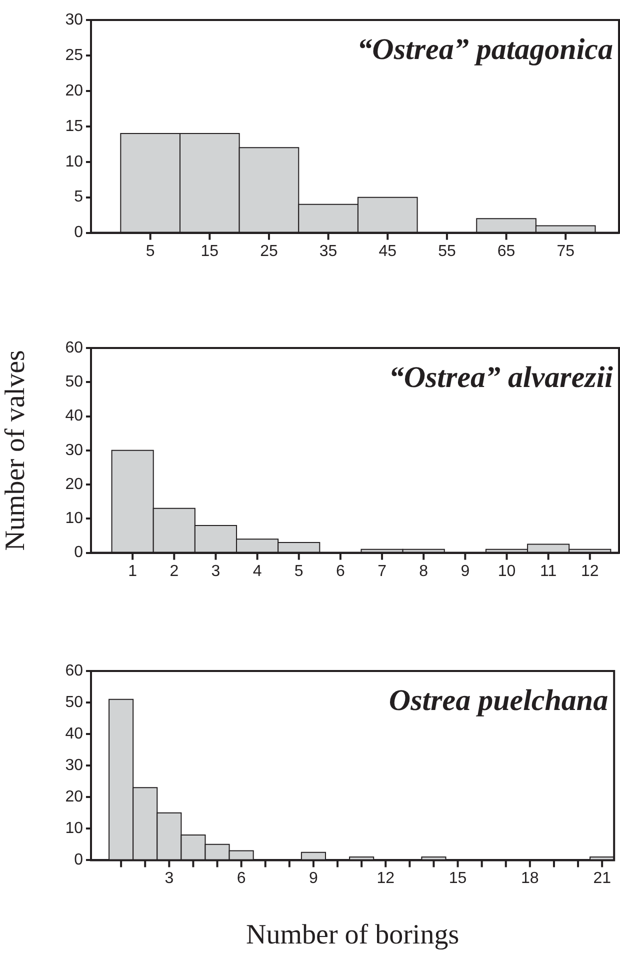 The image size is (620, 965). I want to click on x-tick-label: 45, so click(387, 251).